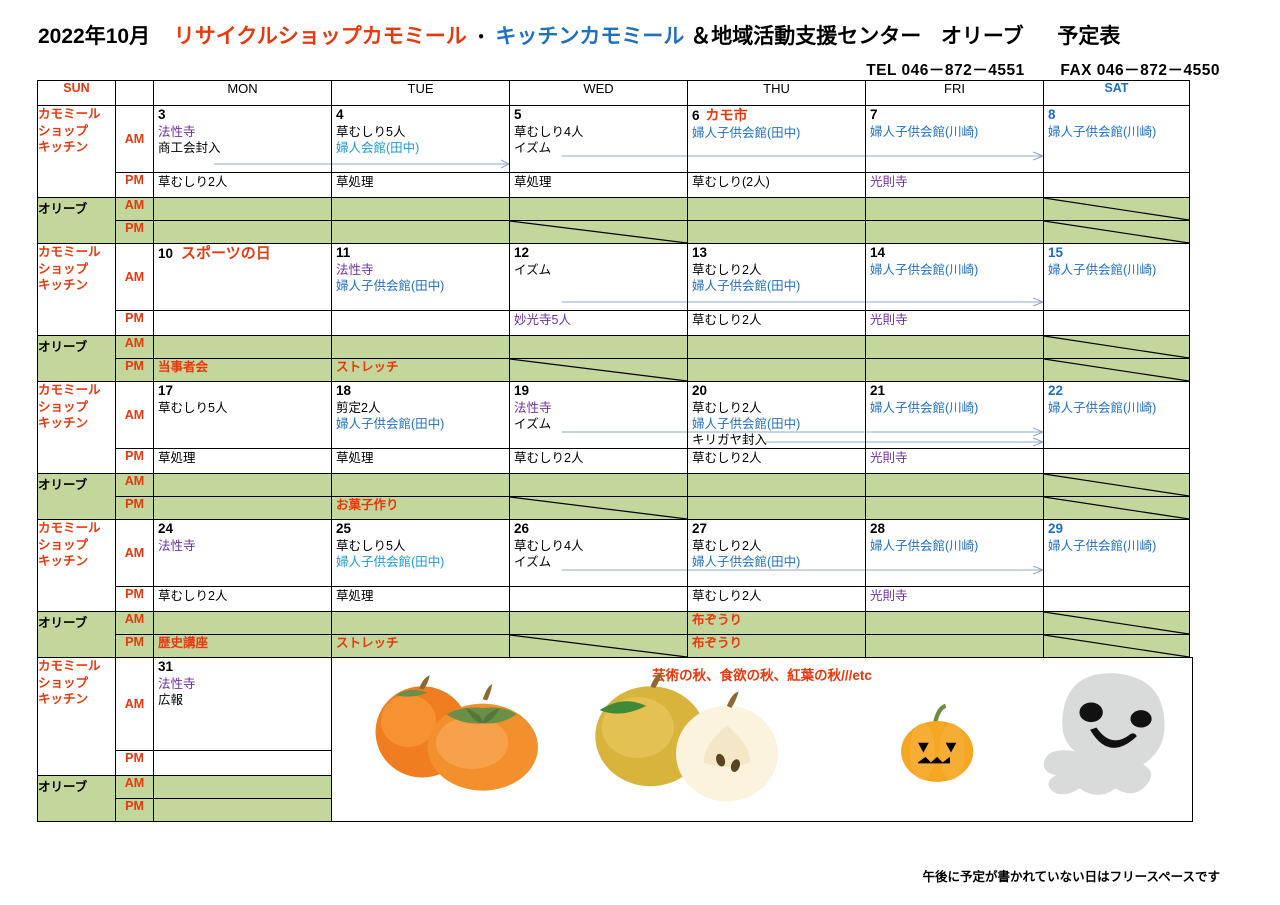  Describe the element at coordinates (420, 508) in the screenshot. I see `olive-cell-pm: お菓子作り` at that location.